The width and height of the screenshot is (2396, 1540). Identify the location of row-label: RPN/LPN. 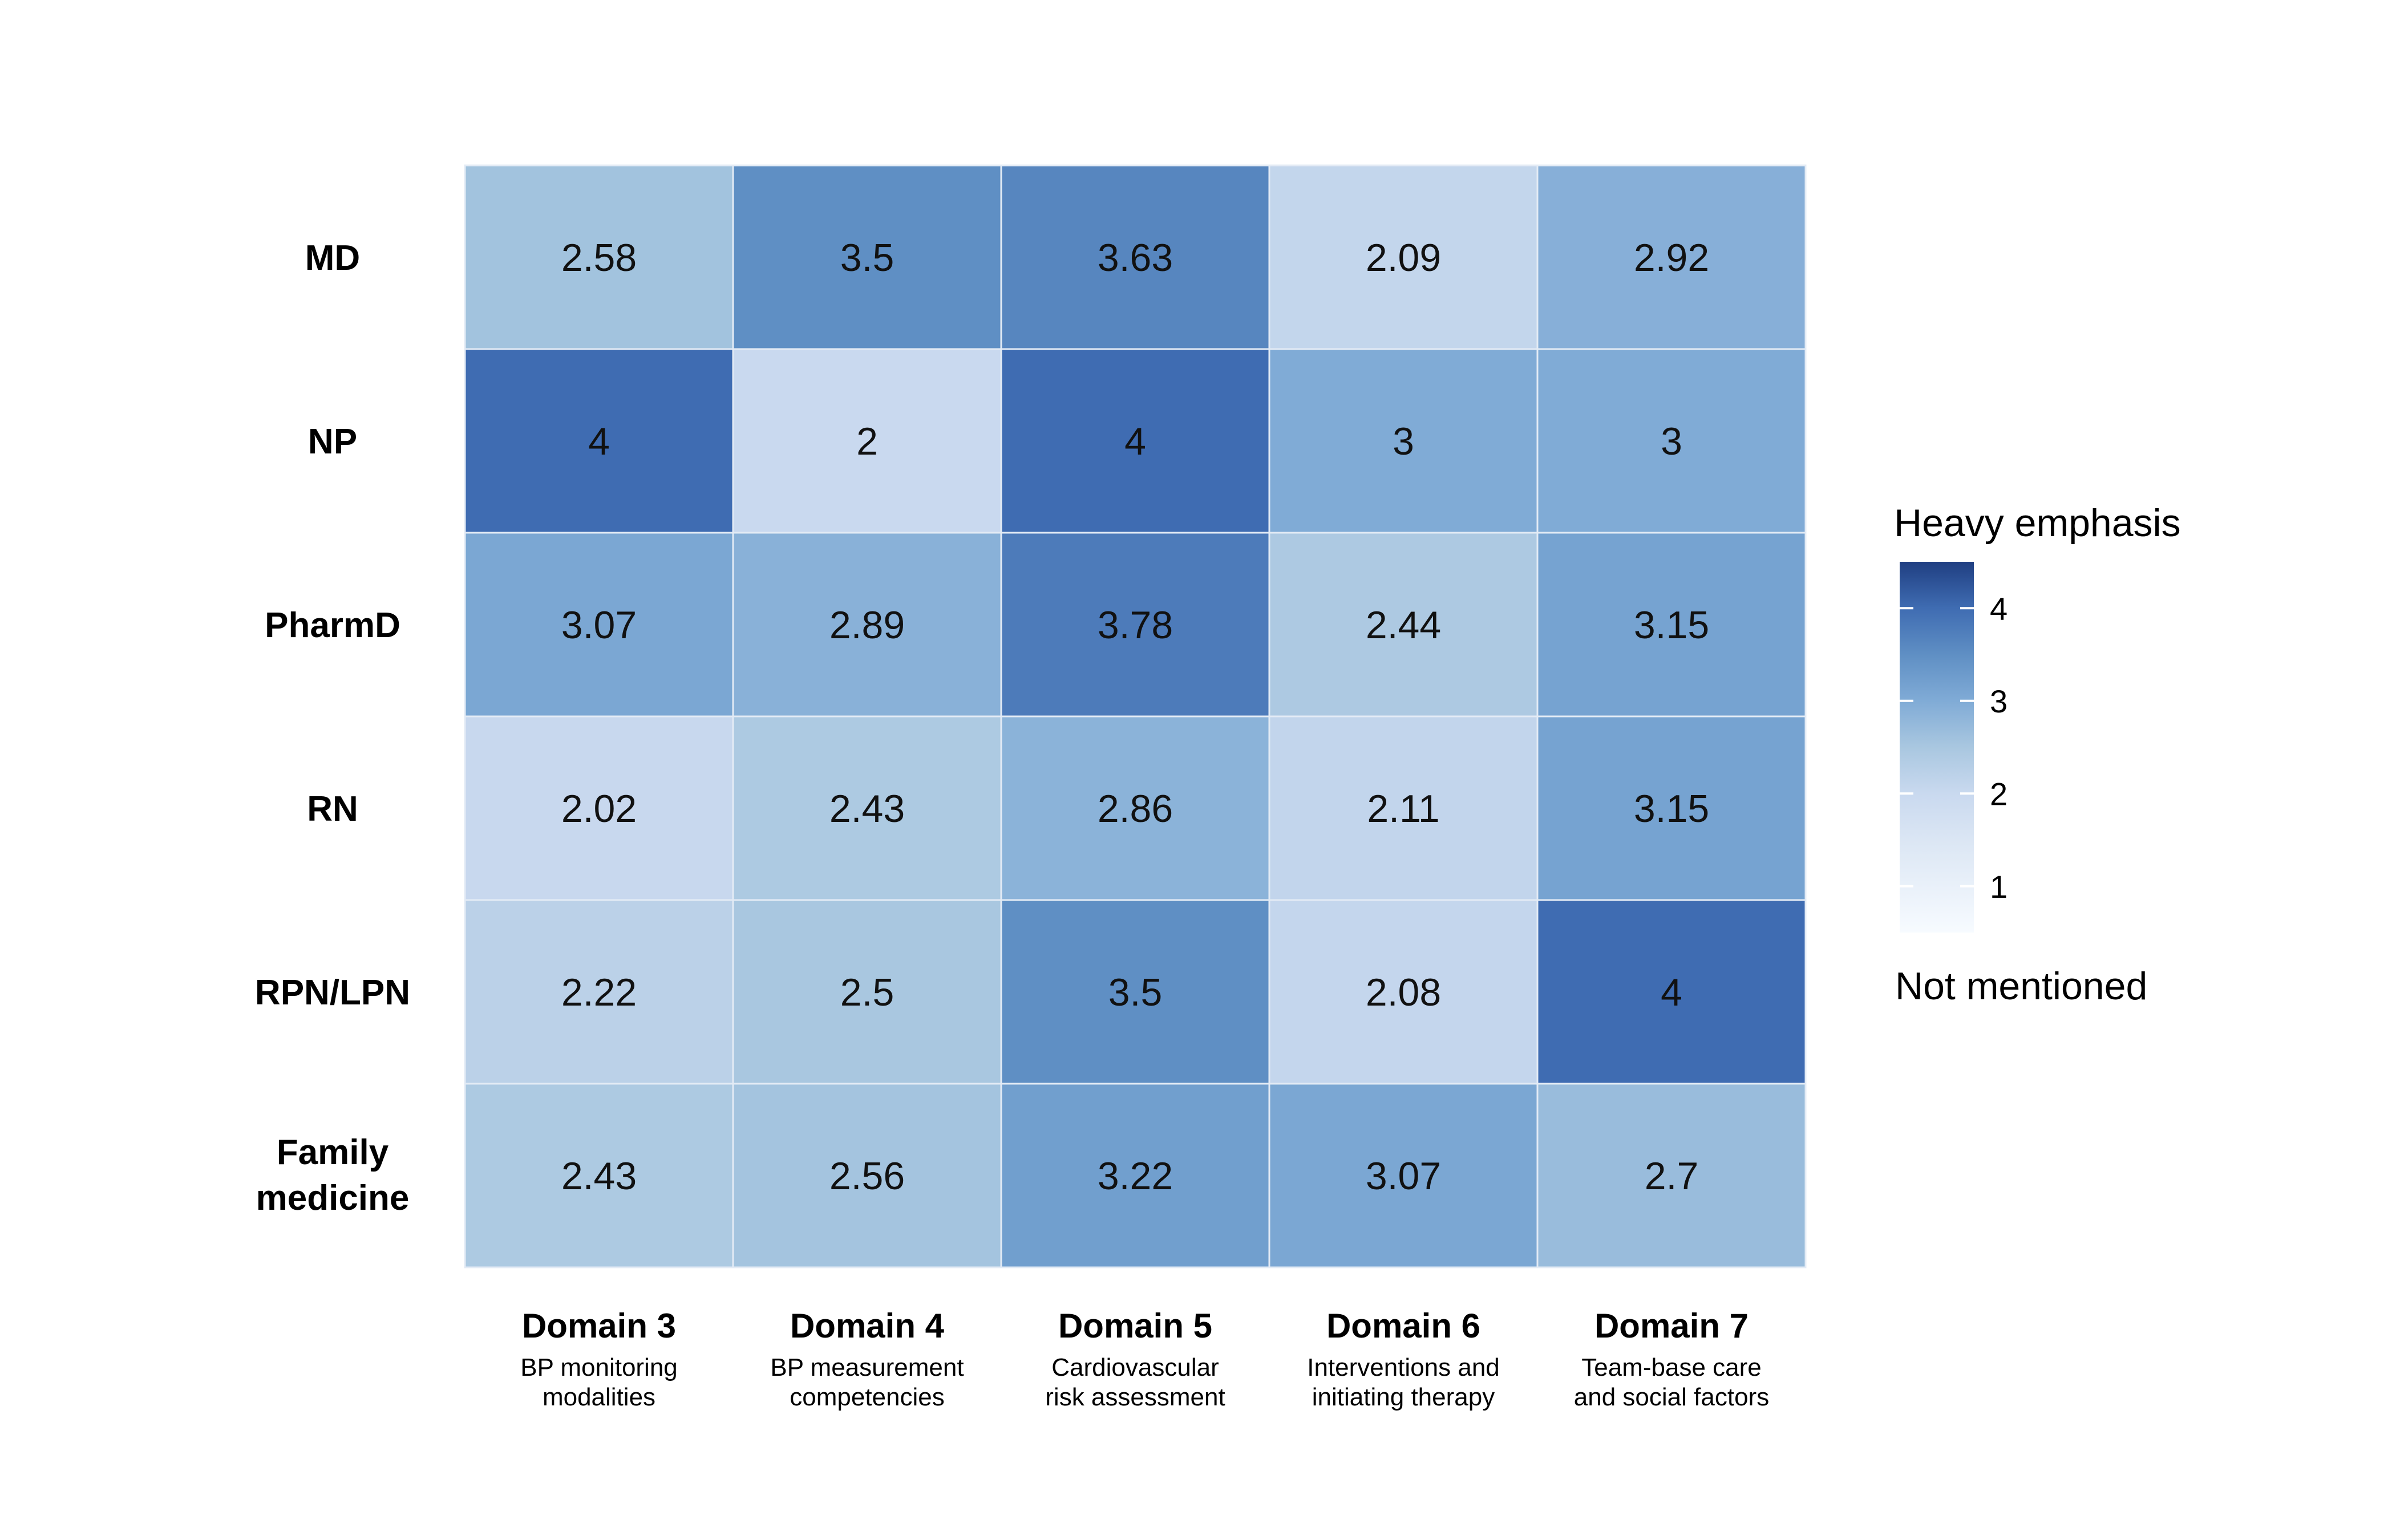
(332, 993).